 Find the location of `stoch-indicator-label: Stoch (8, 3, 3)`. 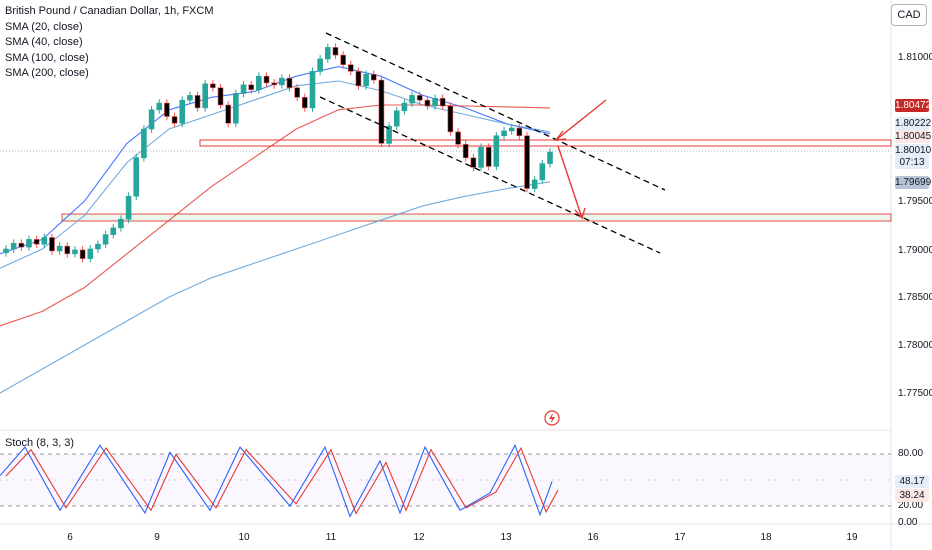

stoch-indicator-label: Stoch (8, 3, 3) is located at coordinates (40, 443).